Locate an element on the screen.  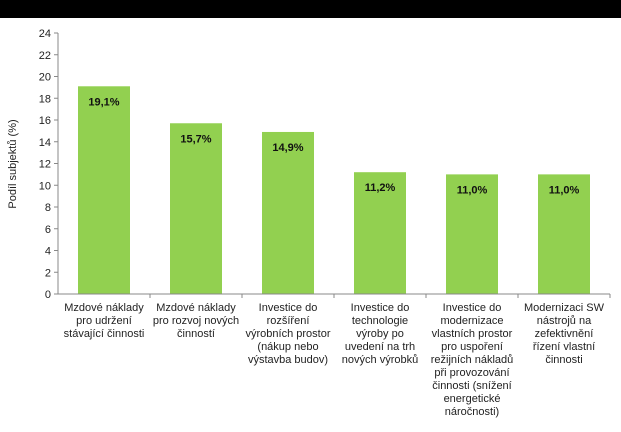
category-label-line: energetické is located at coordinates (472, 399).